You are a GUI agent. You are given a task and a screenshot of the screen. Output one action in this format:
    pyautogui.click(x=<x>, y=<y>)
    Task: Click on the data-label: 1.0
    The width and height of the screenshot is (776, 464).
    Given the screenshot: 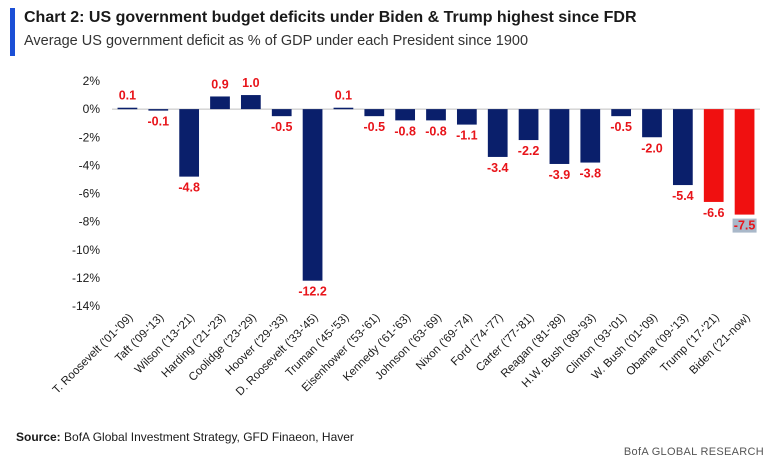 What is the action you would take?
    pyautogui.click(x=250, y=83)
    